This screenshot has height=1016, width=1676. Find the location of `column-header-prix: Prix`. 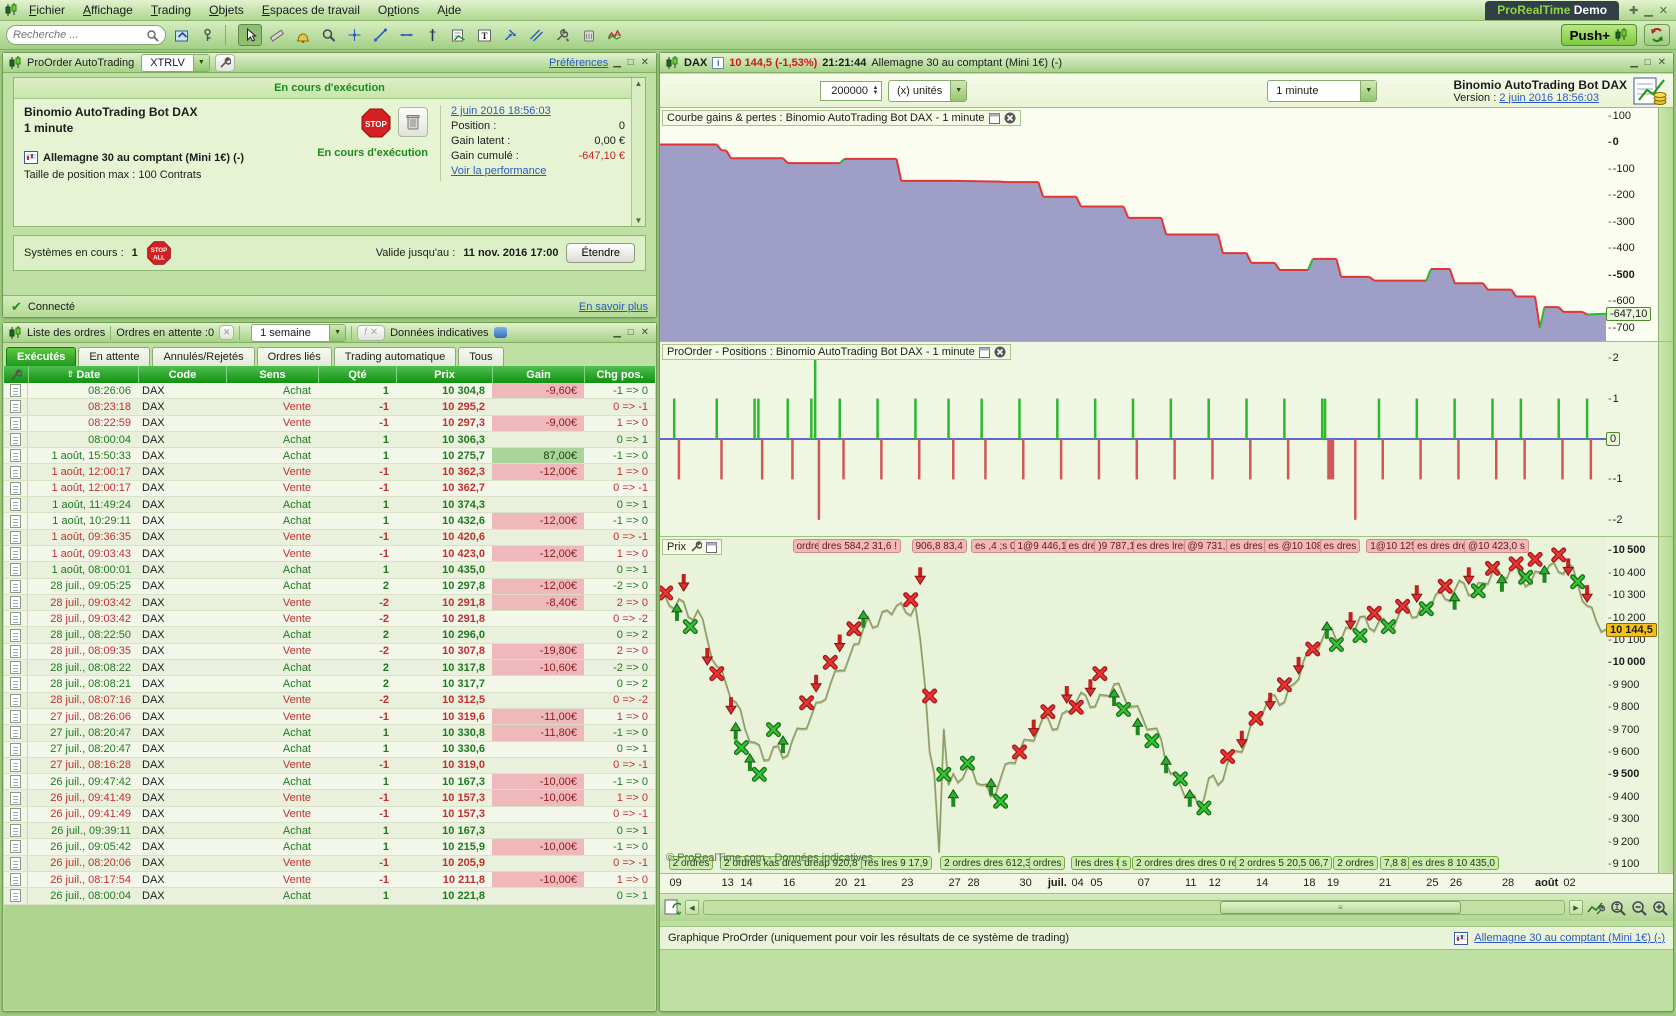

column-header-prix: Prix is located at coordinates (444, 374).